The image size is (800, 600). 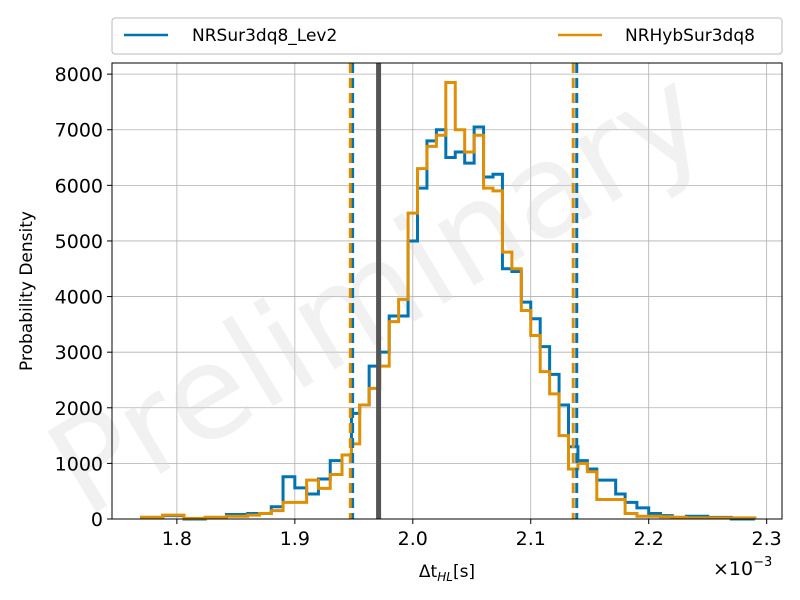 I want to click on y-tick-label: 1000, so click(x=79, y=464).